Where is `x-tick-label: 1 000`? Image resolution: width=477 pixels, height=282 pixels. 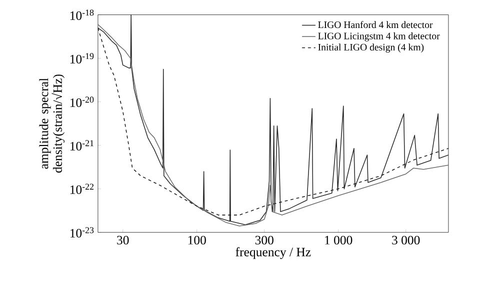
x-tick-label: 1 000 is located at coordinates (338, 240).